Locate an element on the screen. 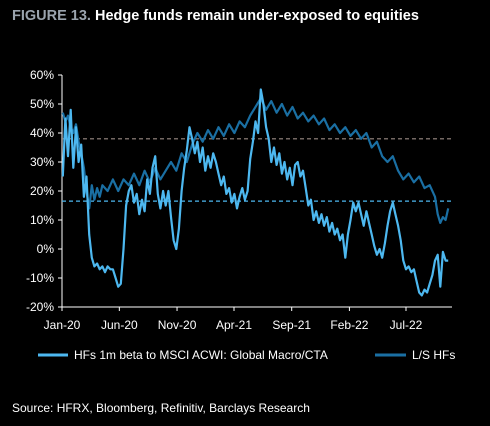  y-tick-label: 30% is located at coordinates (42, 162).